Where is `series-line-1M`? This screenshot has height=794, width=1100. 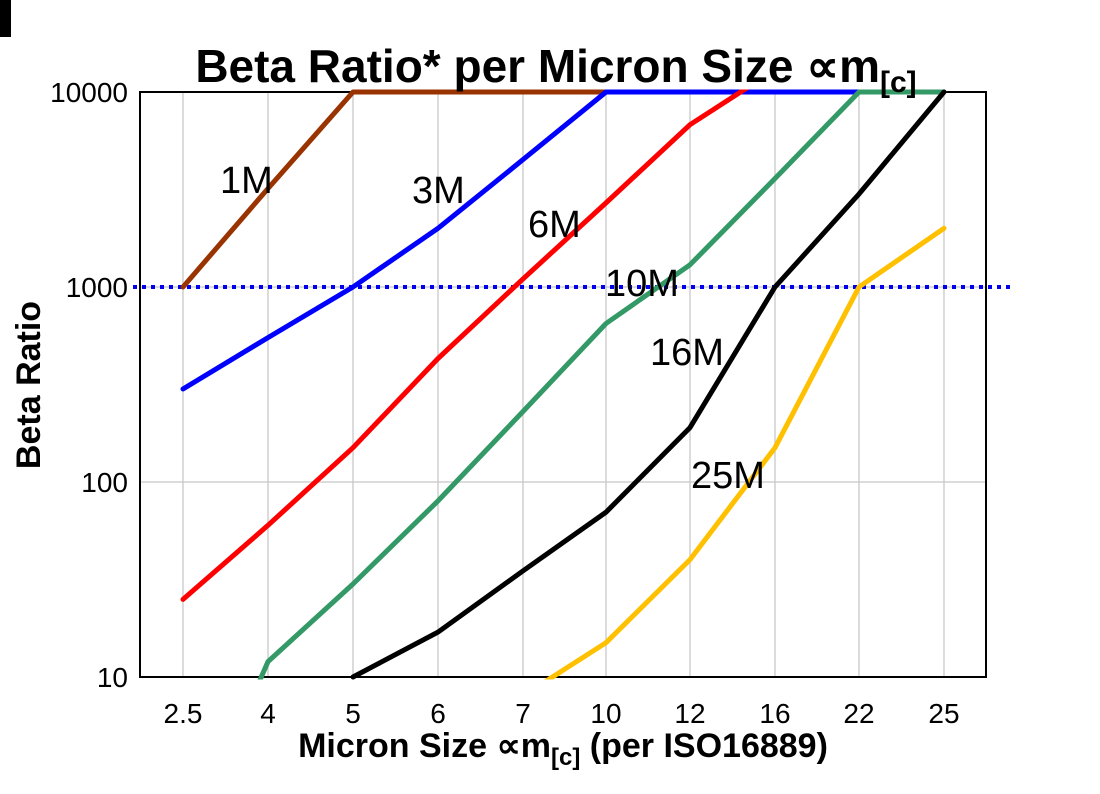
series-line-1M is located at coordinates (394, 189).